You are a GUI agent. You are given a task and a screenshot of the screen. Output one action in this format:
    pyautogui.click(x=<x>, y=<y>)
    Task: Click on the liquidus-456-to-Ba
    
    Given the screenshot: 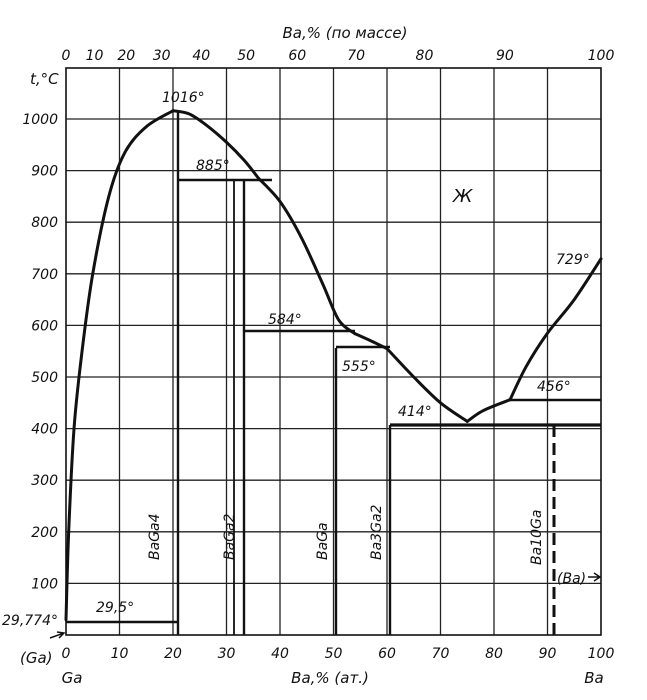 What is the action you would take?
    pyautogui.click(x=555, y=329)
    